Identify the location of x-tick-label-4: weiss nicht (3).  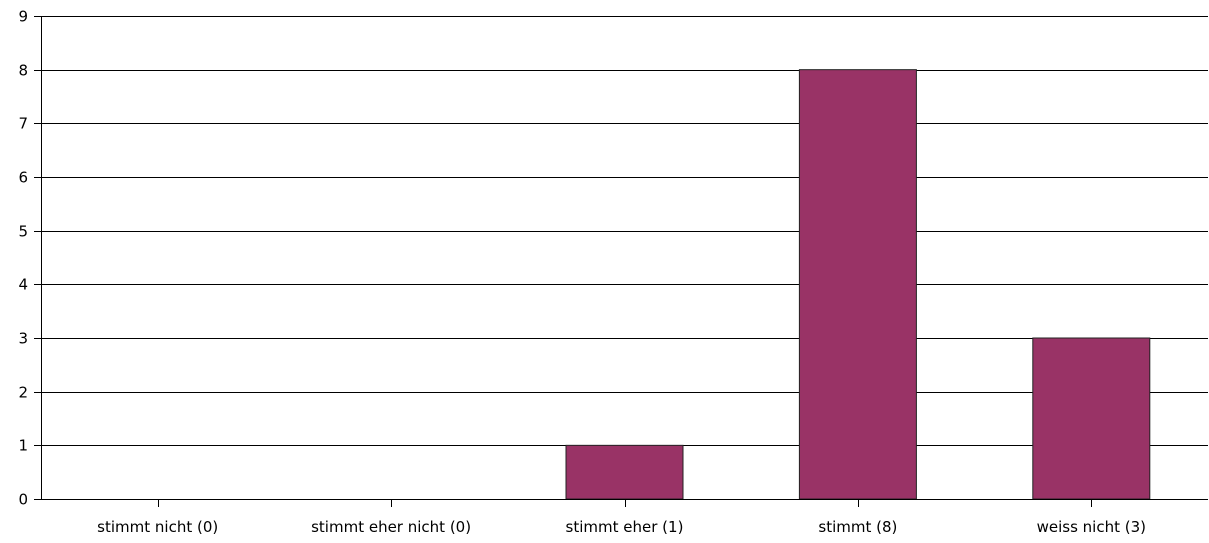
(1091, 527).